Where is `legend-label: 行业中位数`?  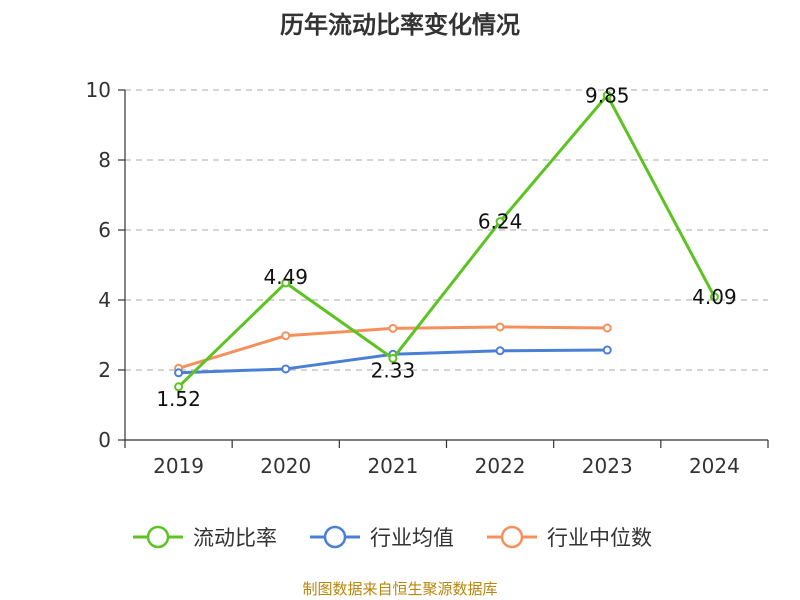 legend-label: 行业中位数 is located at coordinates (599, 538).